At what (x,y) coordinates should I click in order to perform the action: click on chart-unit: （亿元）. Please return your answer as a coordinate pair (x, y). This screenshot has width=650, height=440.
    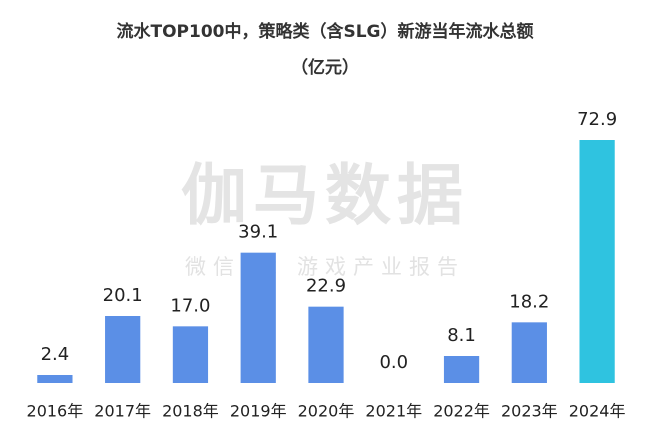
    Looking at the image, I should click on (325, 67).